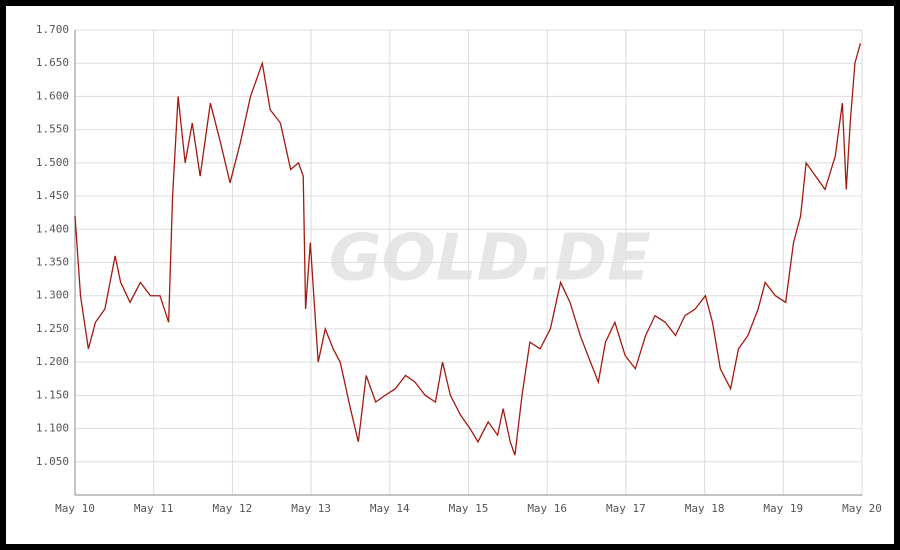  I want to click on y-tick-label: 1.450, so click(52, 195).